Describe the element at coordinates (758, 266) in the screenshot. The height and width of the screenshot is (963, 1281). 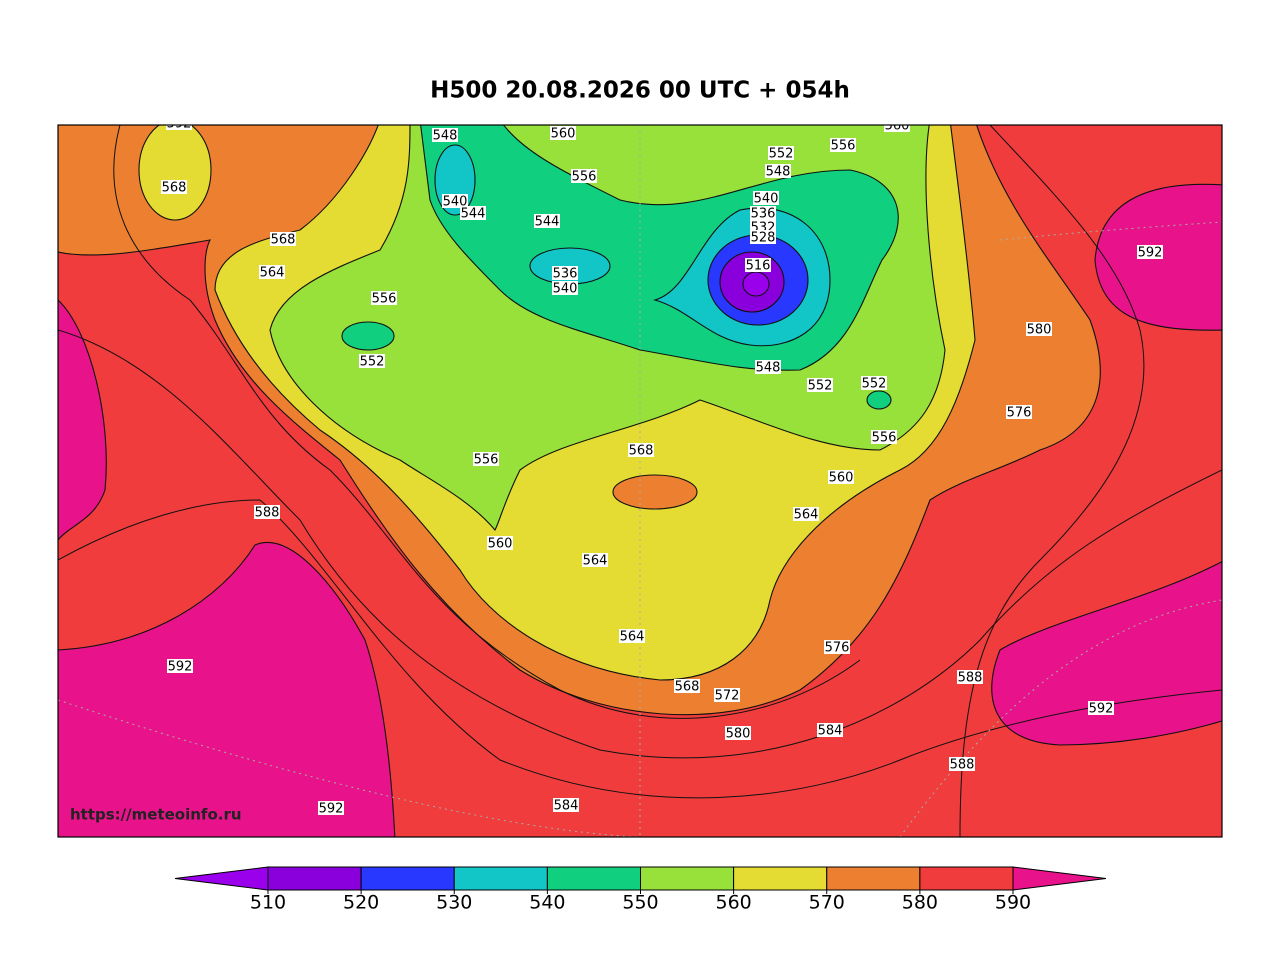
I see `contour-label: 516` at that location.